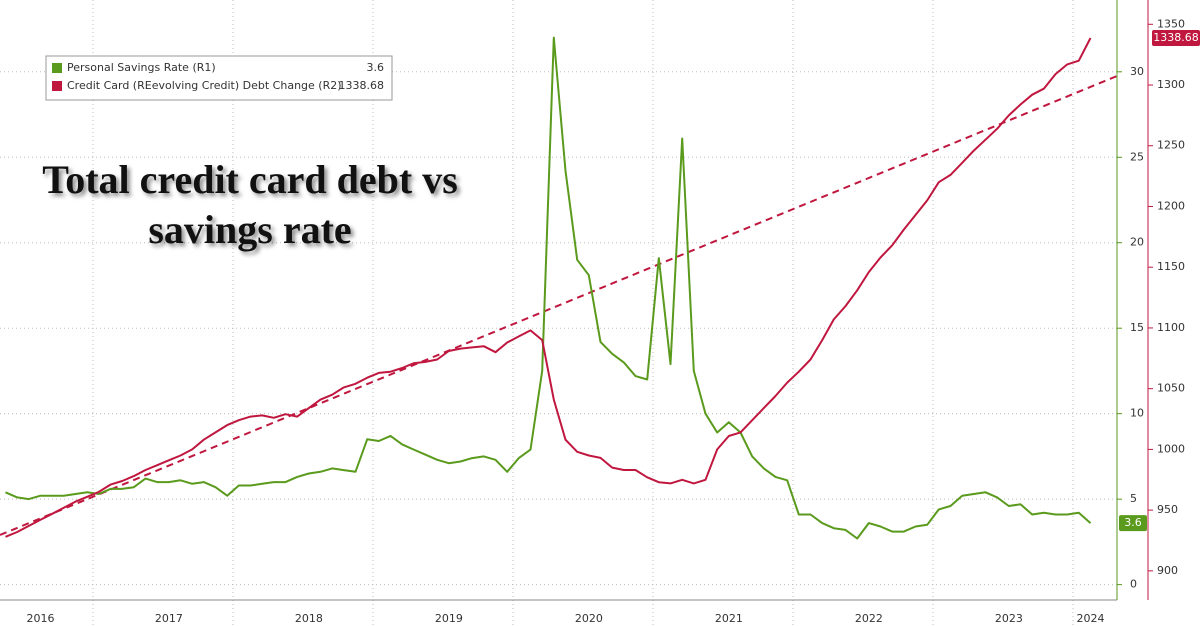 Image resolution: width=1200 pixels, height=626 pixels. What do you see at coordinates (1167, 509) in the screenshot?
I see `y2-tick-label: 950` at bounding box center [1167, 509].